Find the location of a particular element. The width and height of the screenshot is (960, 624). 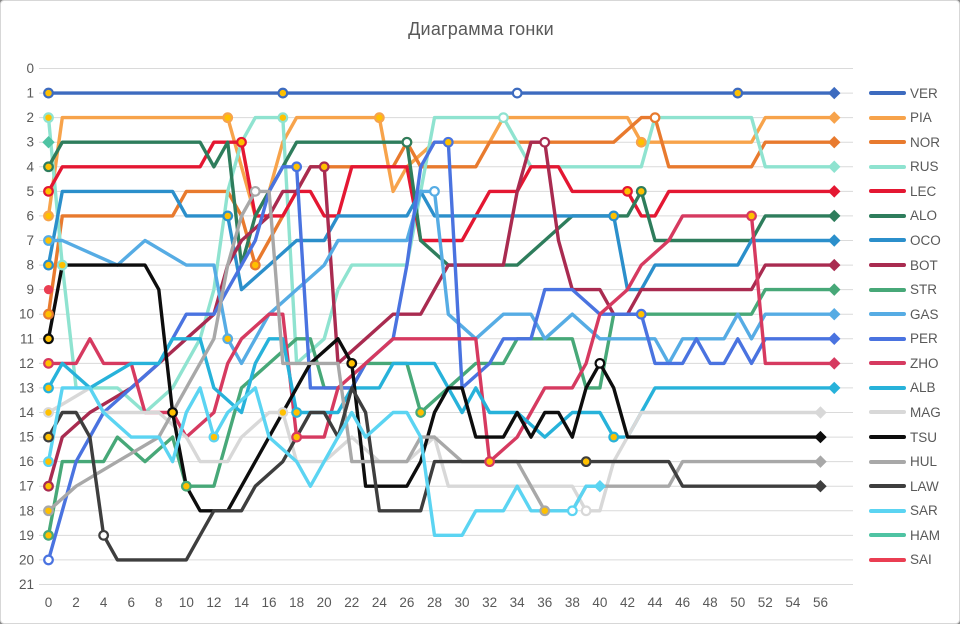

legend-item-ALO: ALO is located at coordinates (903, 216).